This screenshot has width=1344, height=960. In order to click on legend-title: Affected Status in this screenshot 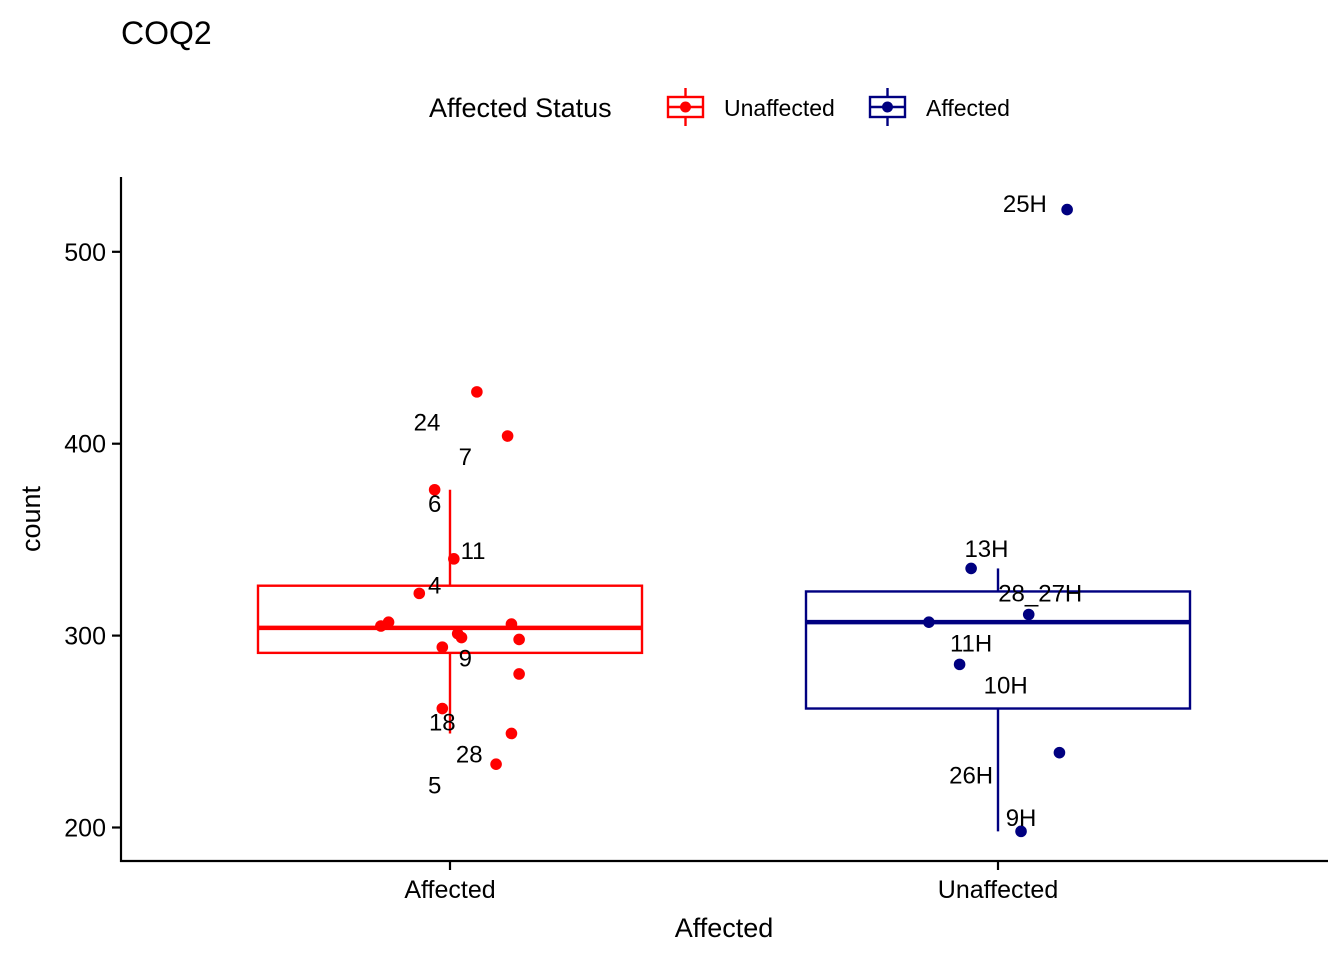, I will do `click(520, 108)`.